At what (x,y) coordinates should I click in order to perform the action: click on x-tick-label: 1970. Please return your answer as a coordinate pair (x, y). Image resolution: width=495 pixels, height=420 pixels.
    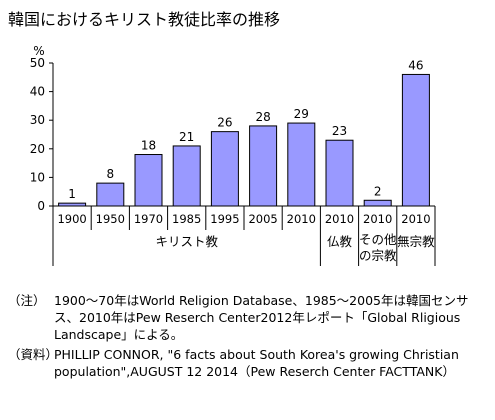
    Looking at the image, I should click on (148, 219).